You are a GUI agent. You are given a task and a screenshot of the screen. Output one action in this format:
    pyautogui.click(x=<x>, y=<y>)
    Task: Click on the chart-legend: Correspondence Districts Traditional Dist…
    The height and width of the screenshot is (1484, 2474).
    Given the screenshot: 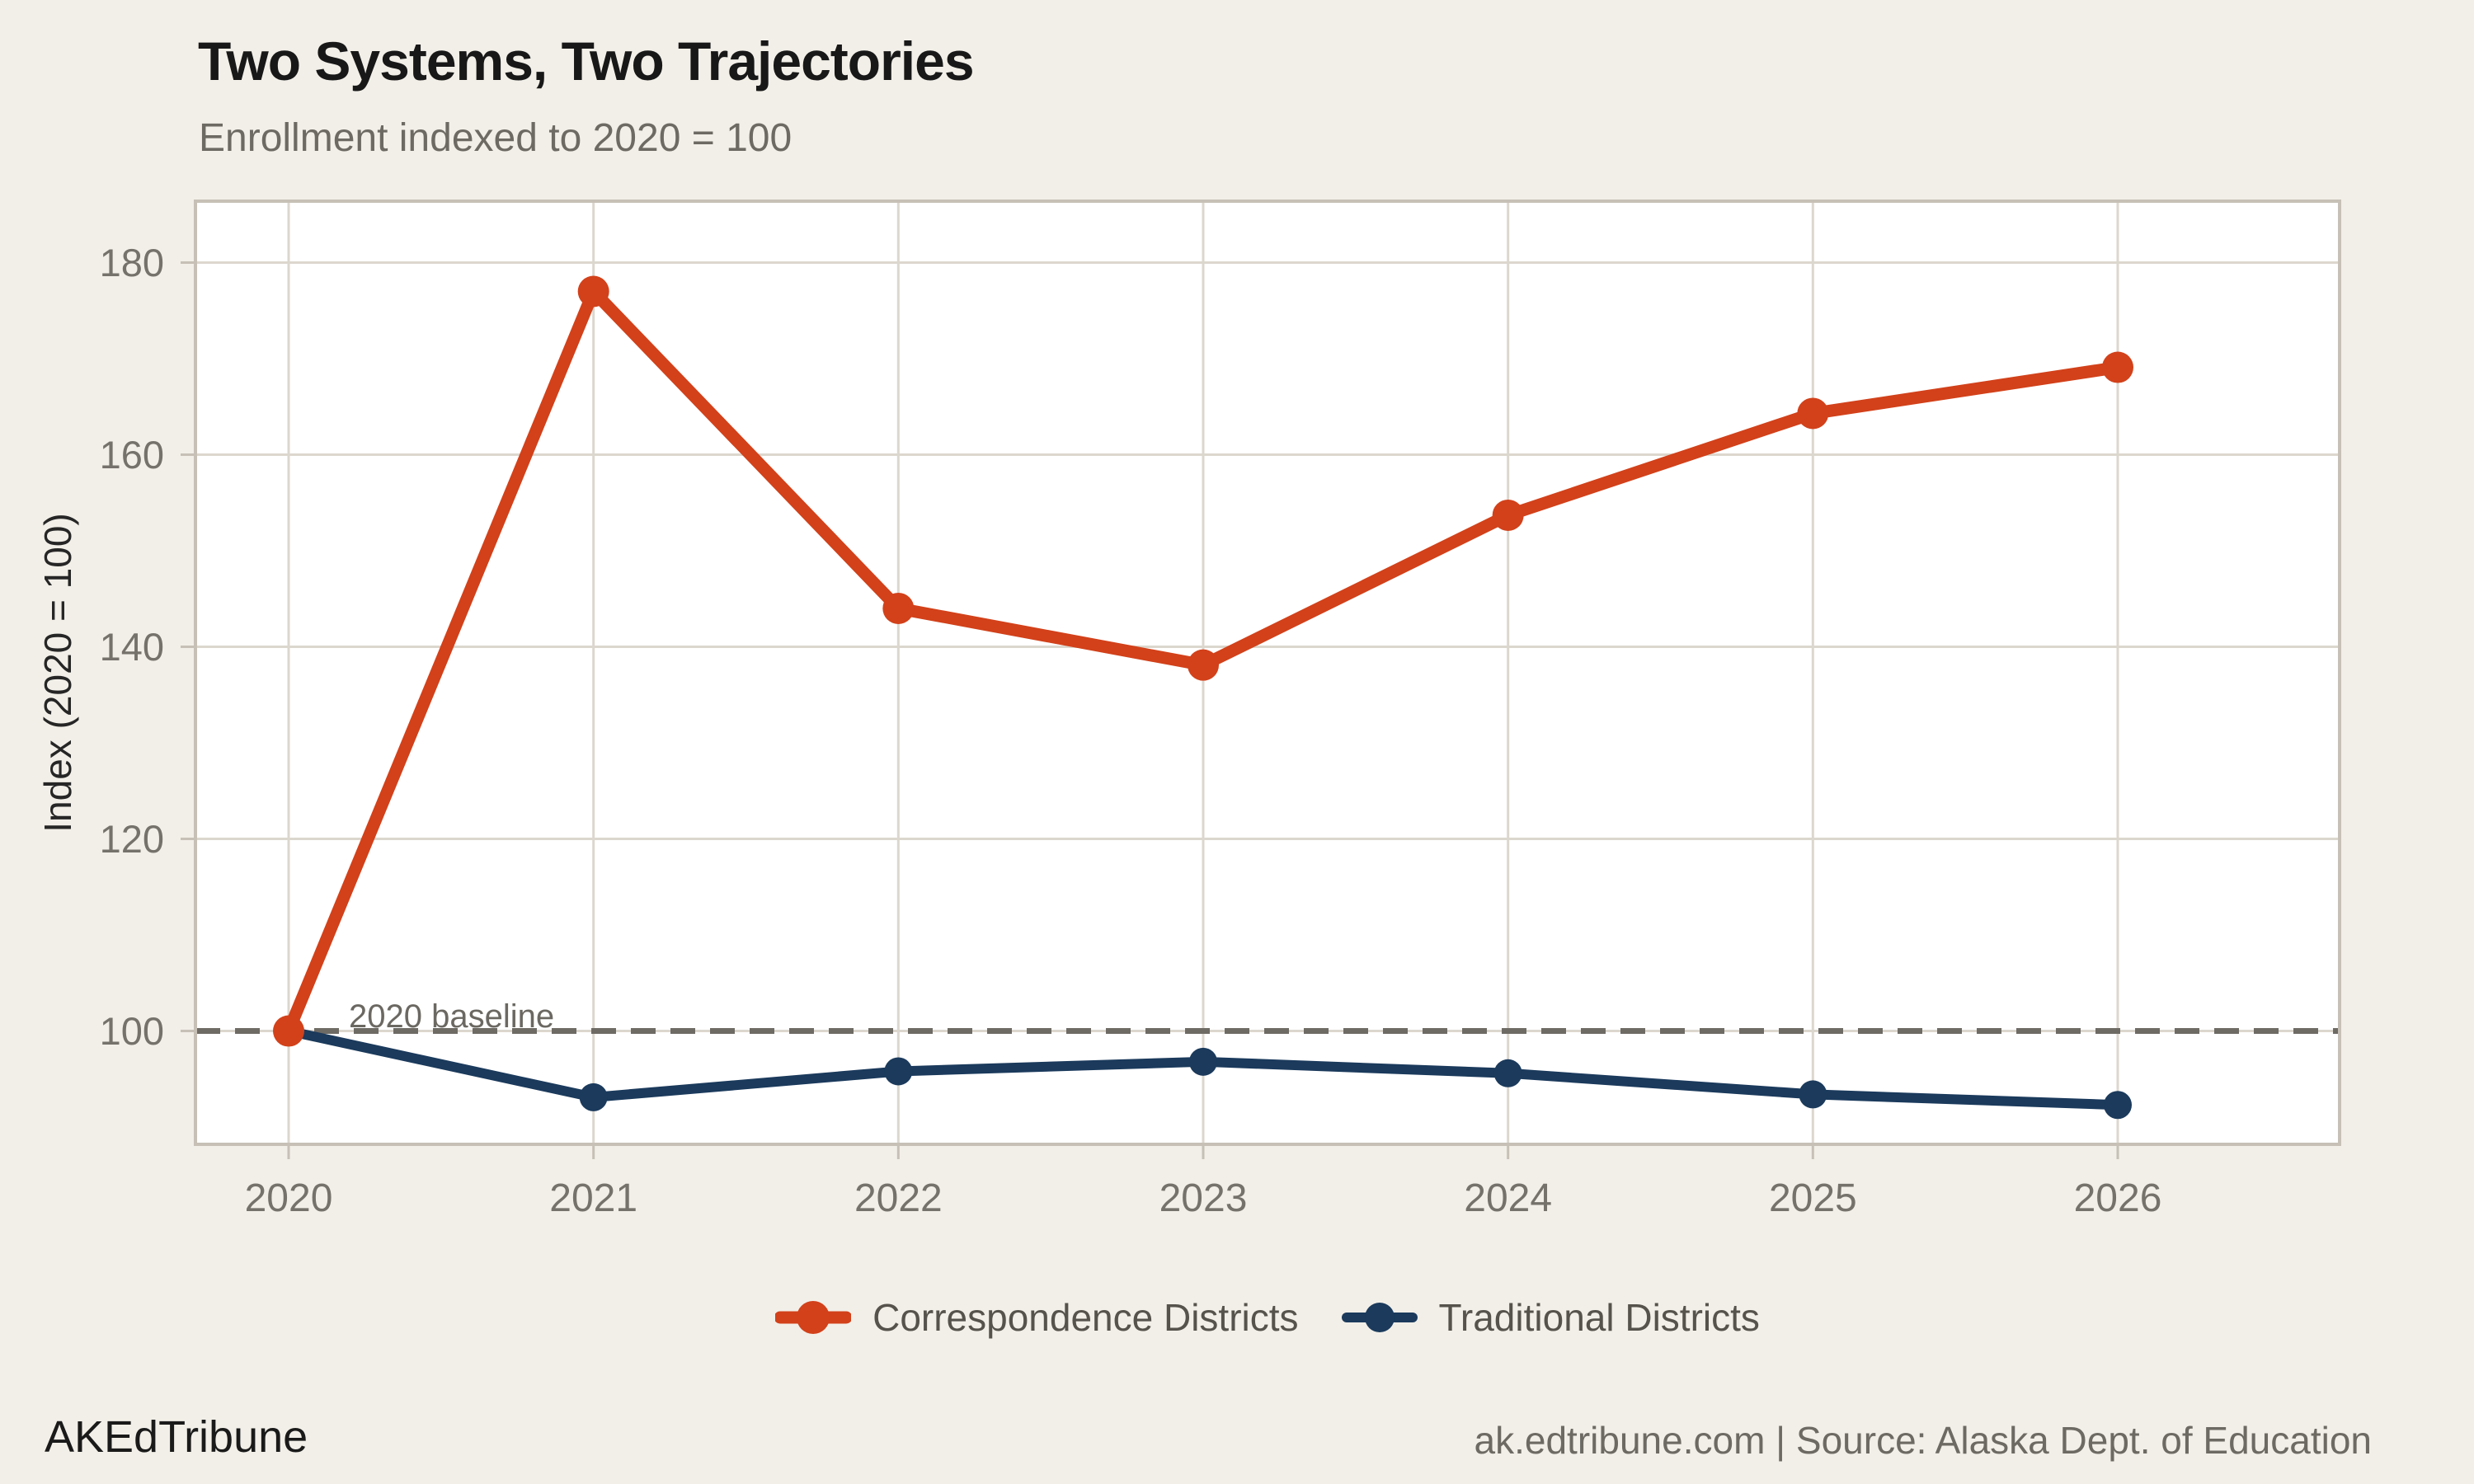 What is the action you would take?
    pyautogui.click(x=1267, y=1317)
    